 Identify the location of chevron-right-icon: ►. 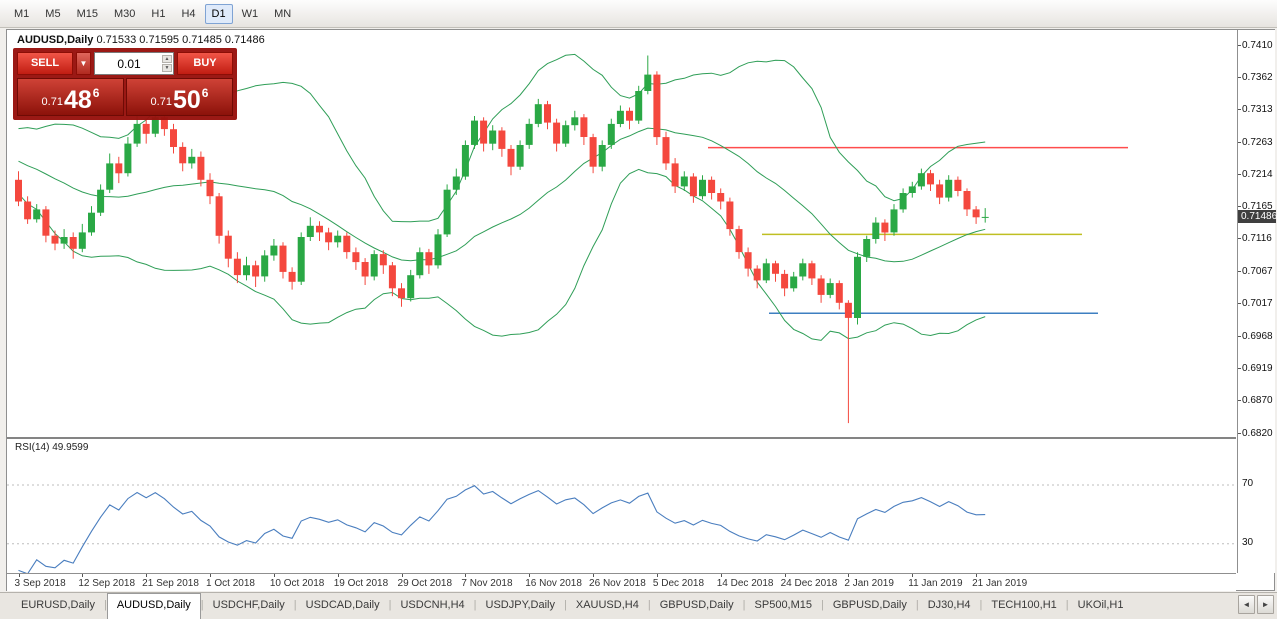
(1265, 604).